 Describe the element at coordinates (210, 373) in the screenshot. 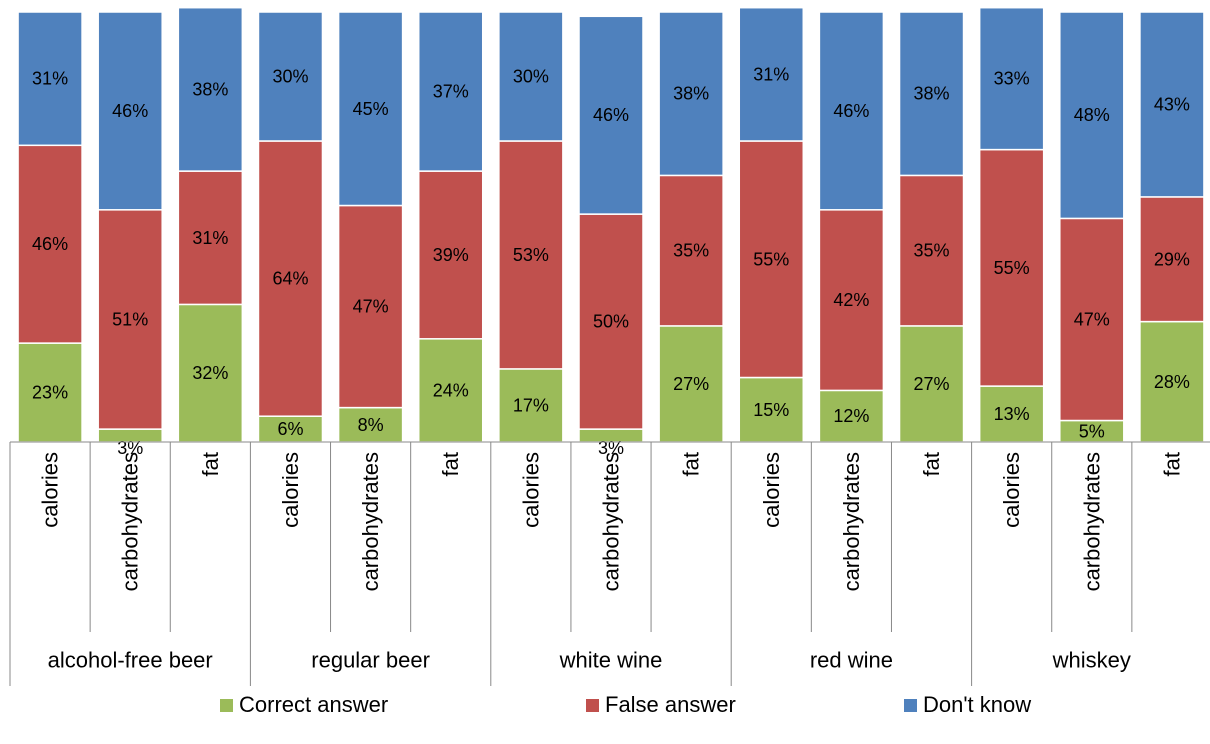

I see `data-label-1-3: 32%` at that location.